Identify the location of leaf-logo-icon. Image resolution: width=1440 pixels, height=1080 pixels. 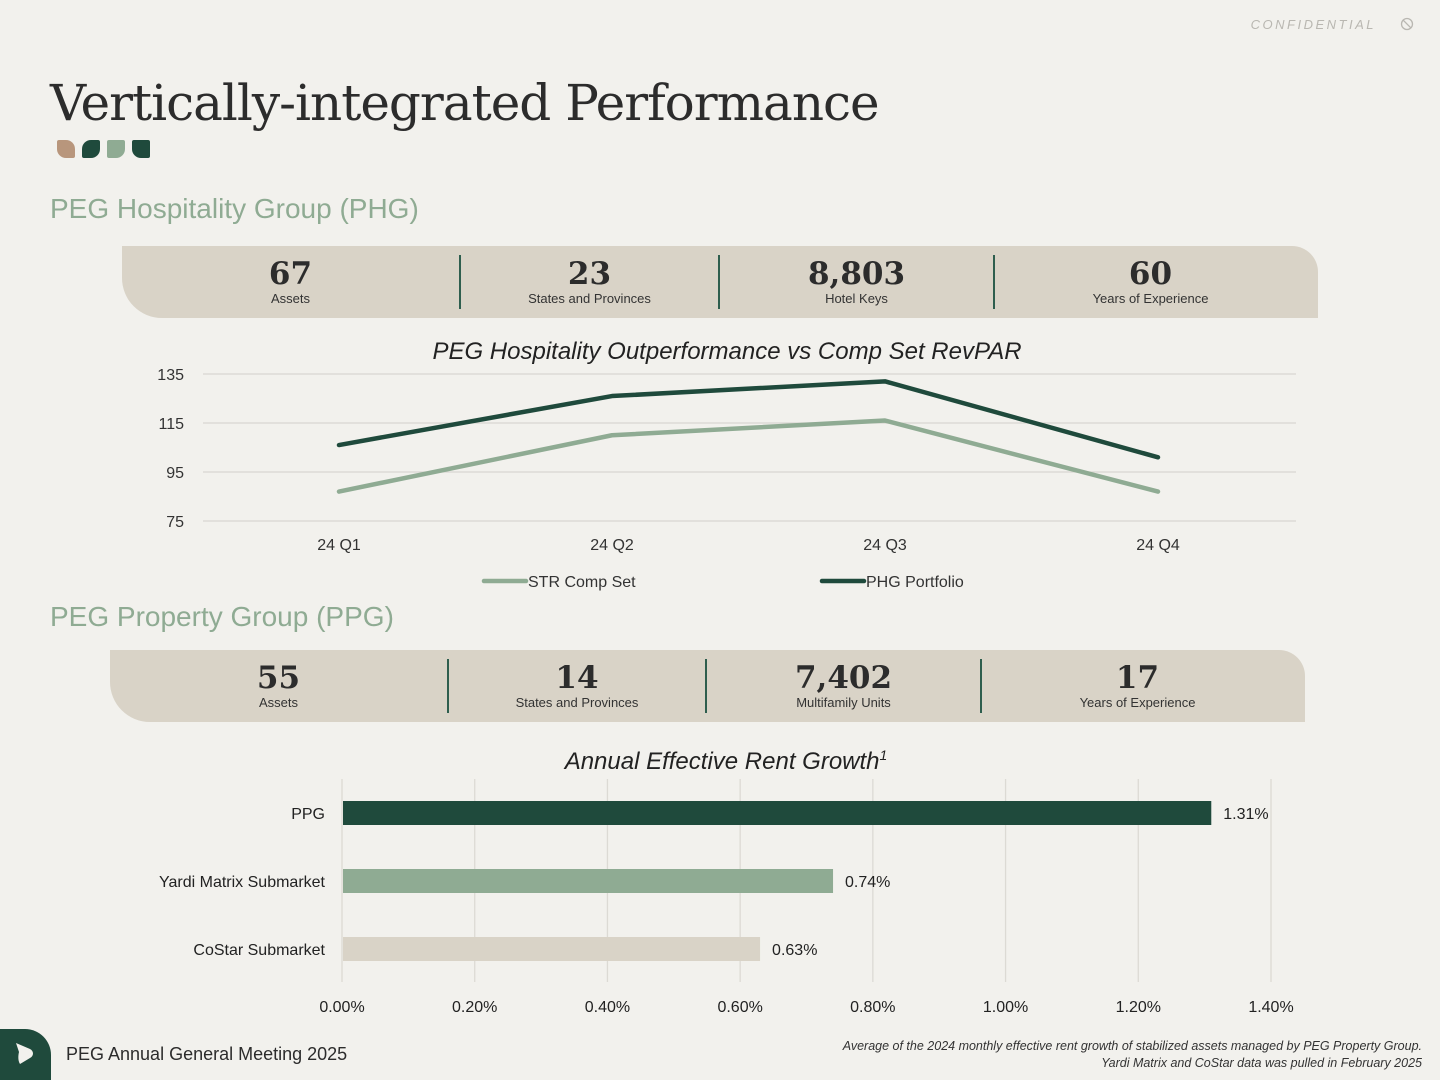
(24, 1053).